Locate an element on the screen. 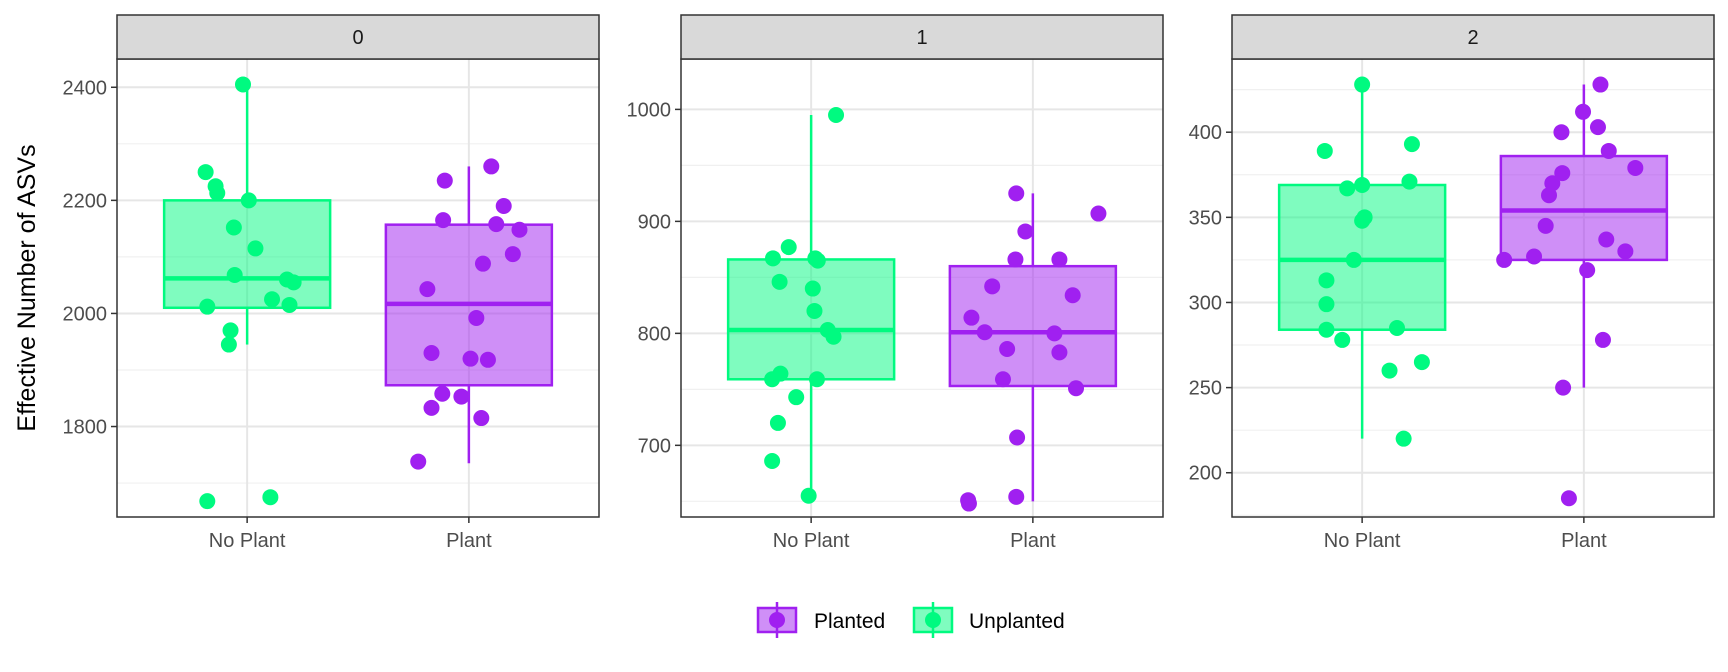  y-tick-label: 800 is located at coordinates (654, 334).